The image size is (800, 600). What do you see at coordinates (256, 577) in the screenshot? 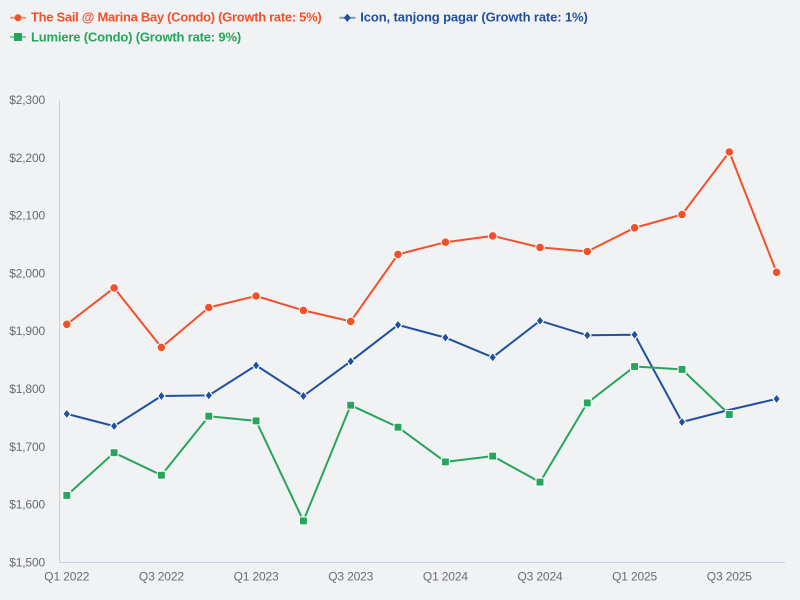
I see `svg-text: Q1 2023` at bounding box center [256, 577].